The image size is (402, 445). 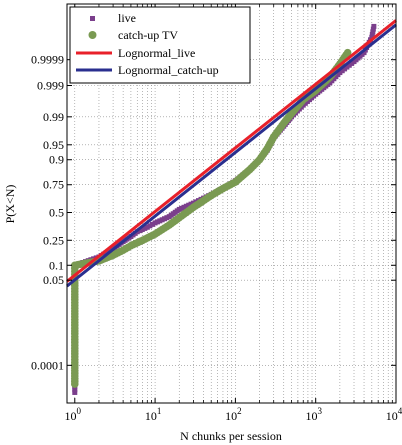 I want to click on y-tick-label: 0.5, so click(x=56, y=213).